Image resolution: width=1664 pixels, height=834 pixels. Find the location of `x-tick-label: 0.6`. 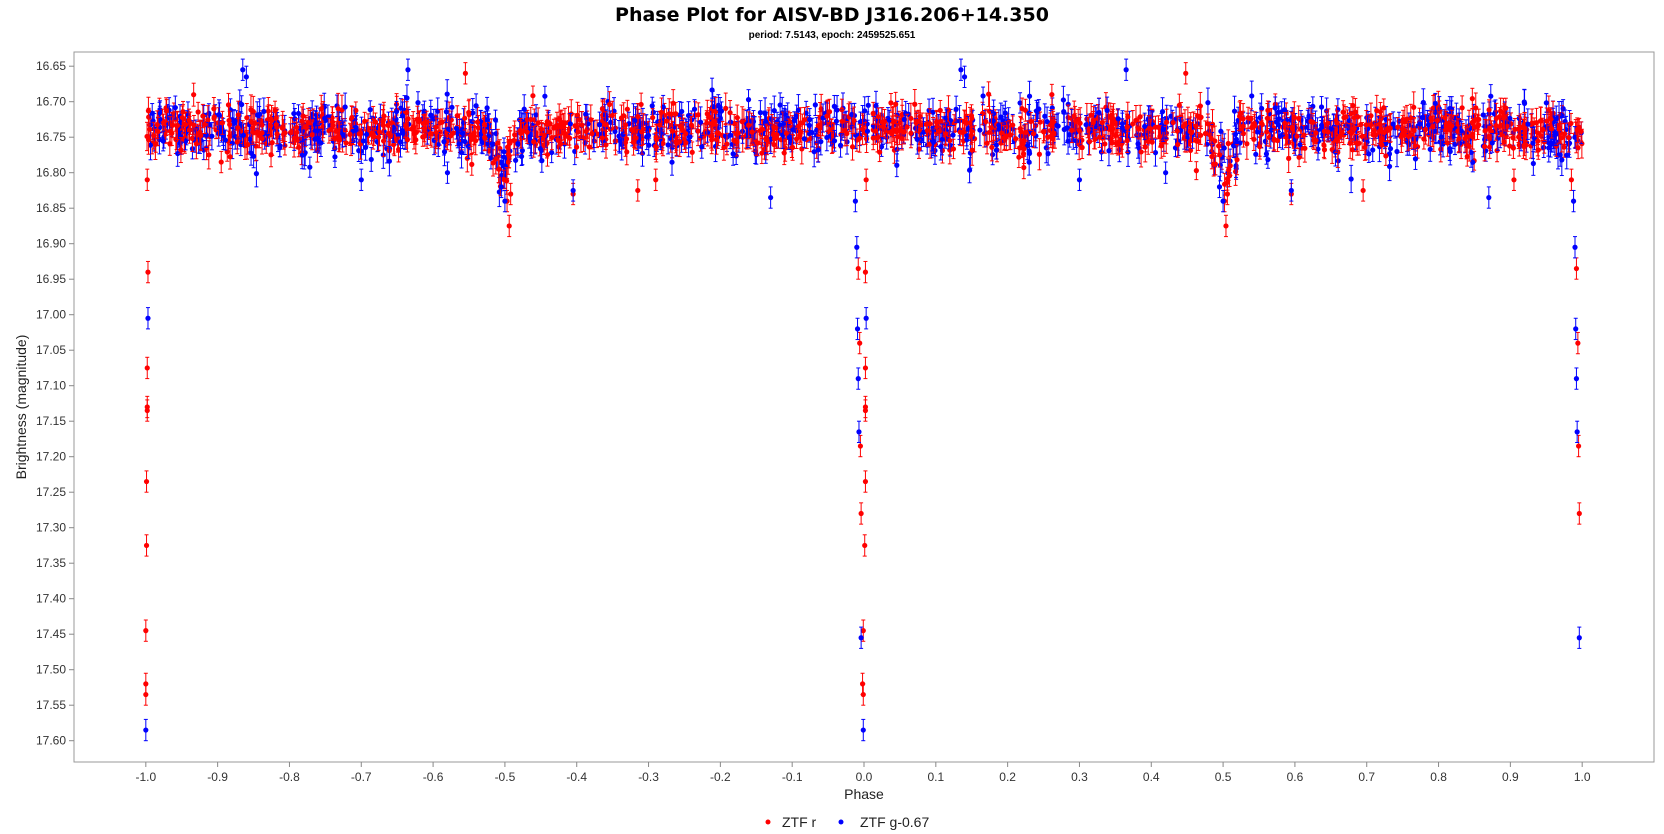

x-tick-label: 0.6 is located at coordinates (1295, 777).